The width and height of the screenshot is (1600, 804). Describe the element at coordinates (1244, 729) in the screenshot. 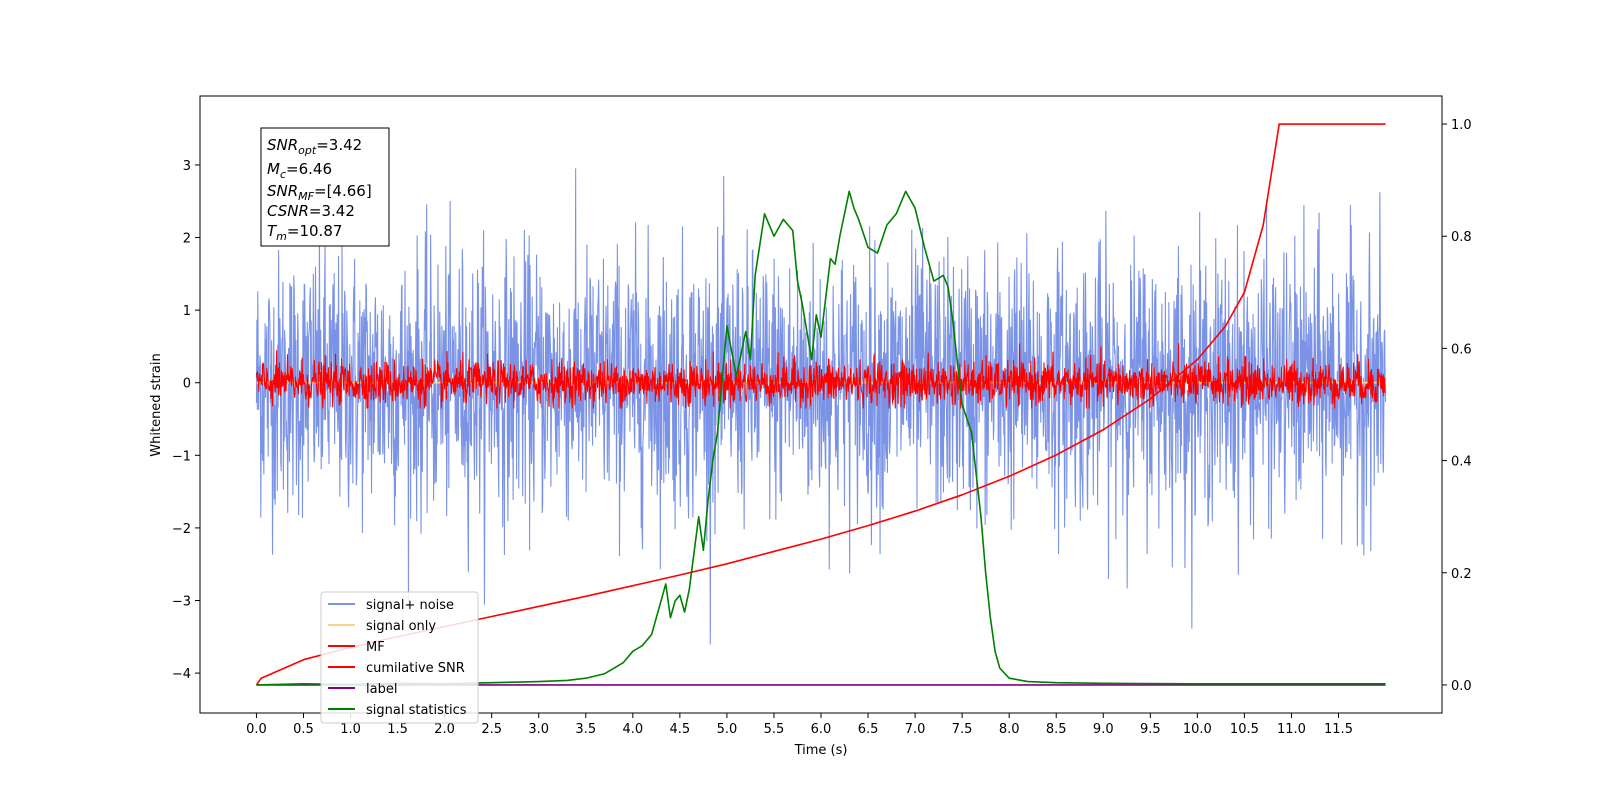

I see `x-tick-label: 10.5` at that location.